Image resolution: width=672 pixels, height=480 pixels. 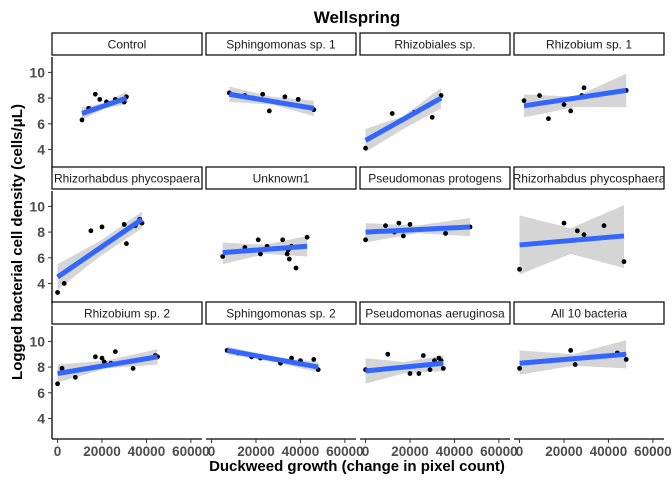 I want to click on facet-panel: Sphingomonas sp. 2 0 20000 40000 60000, so click(x=284, y=380).